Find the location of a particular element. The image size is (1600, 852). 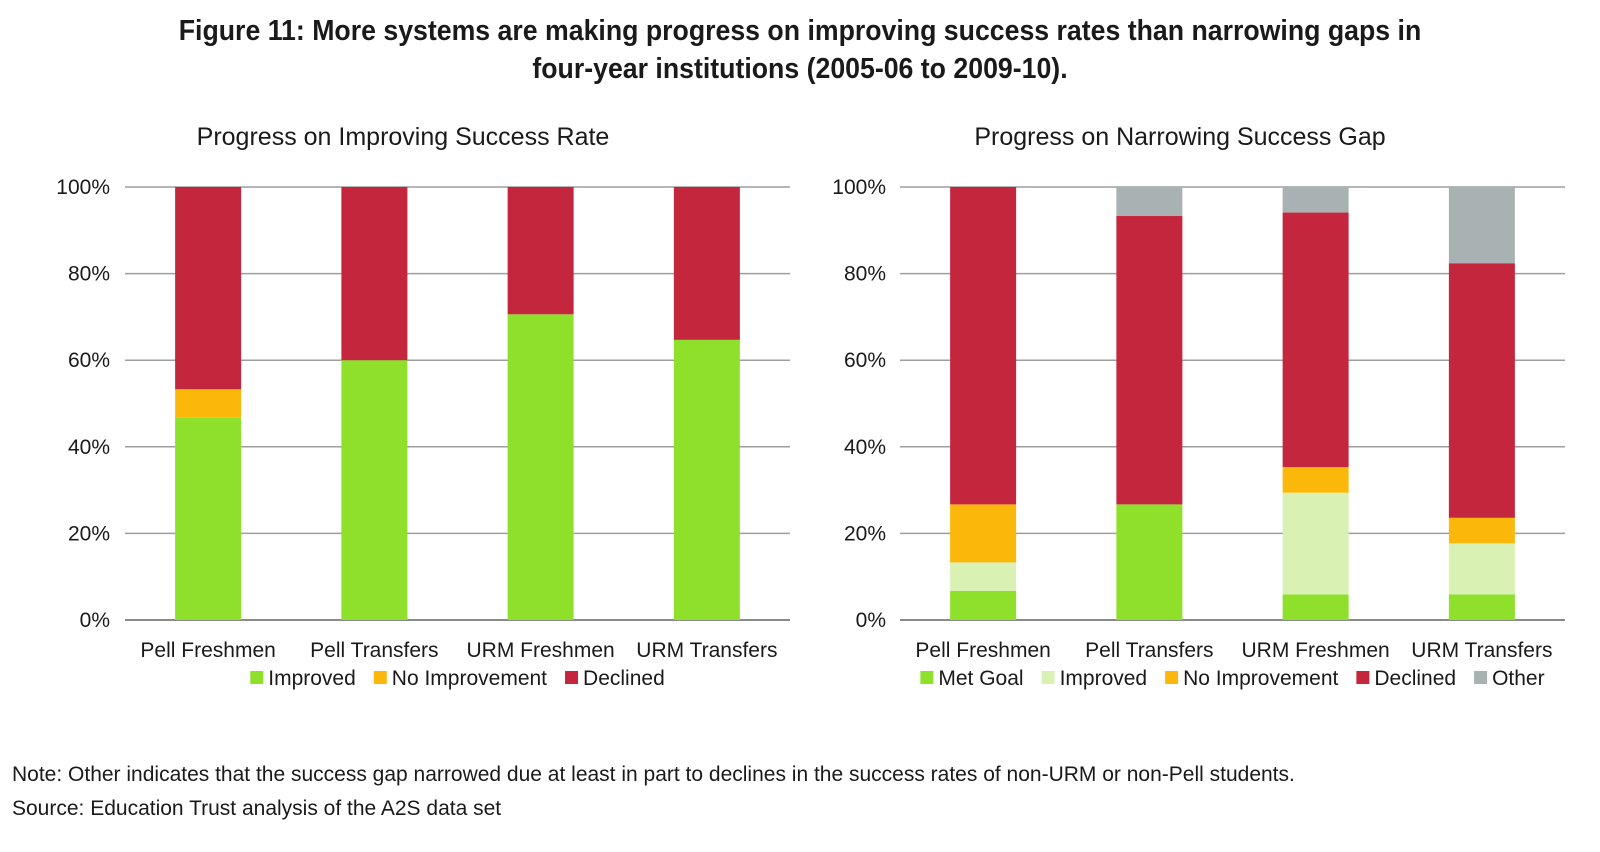

gap-y-tick-label: 60% is located at coordinates (865, 360).